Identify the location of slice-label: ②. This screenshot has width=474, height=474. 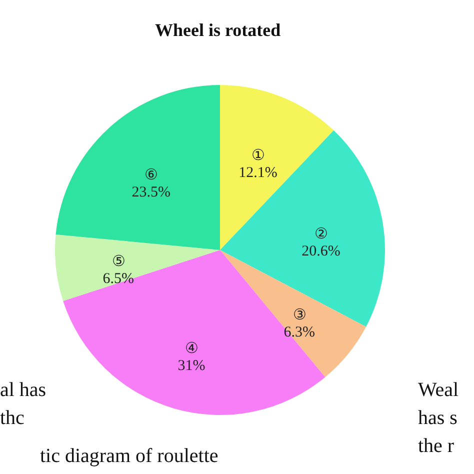
(321, 234).